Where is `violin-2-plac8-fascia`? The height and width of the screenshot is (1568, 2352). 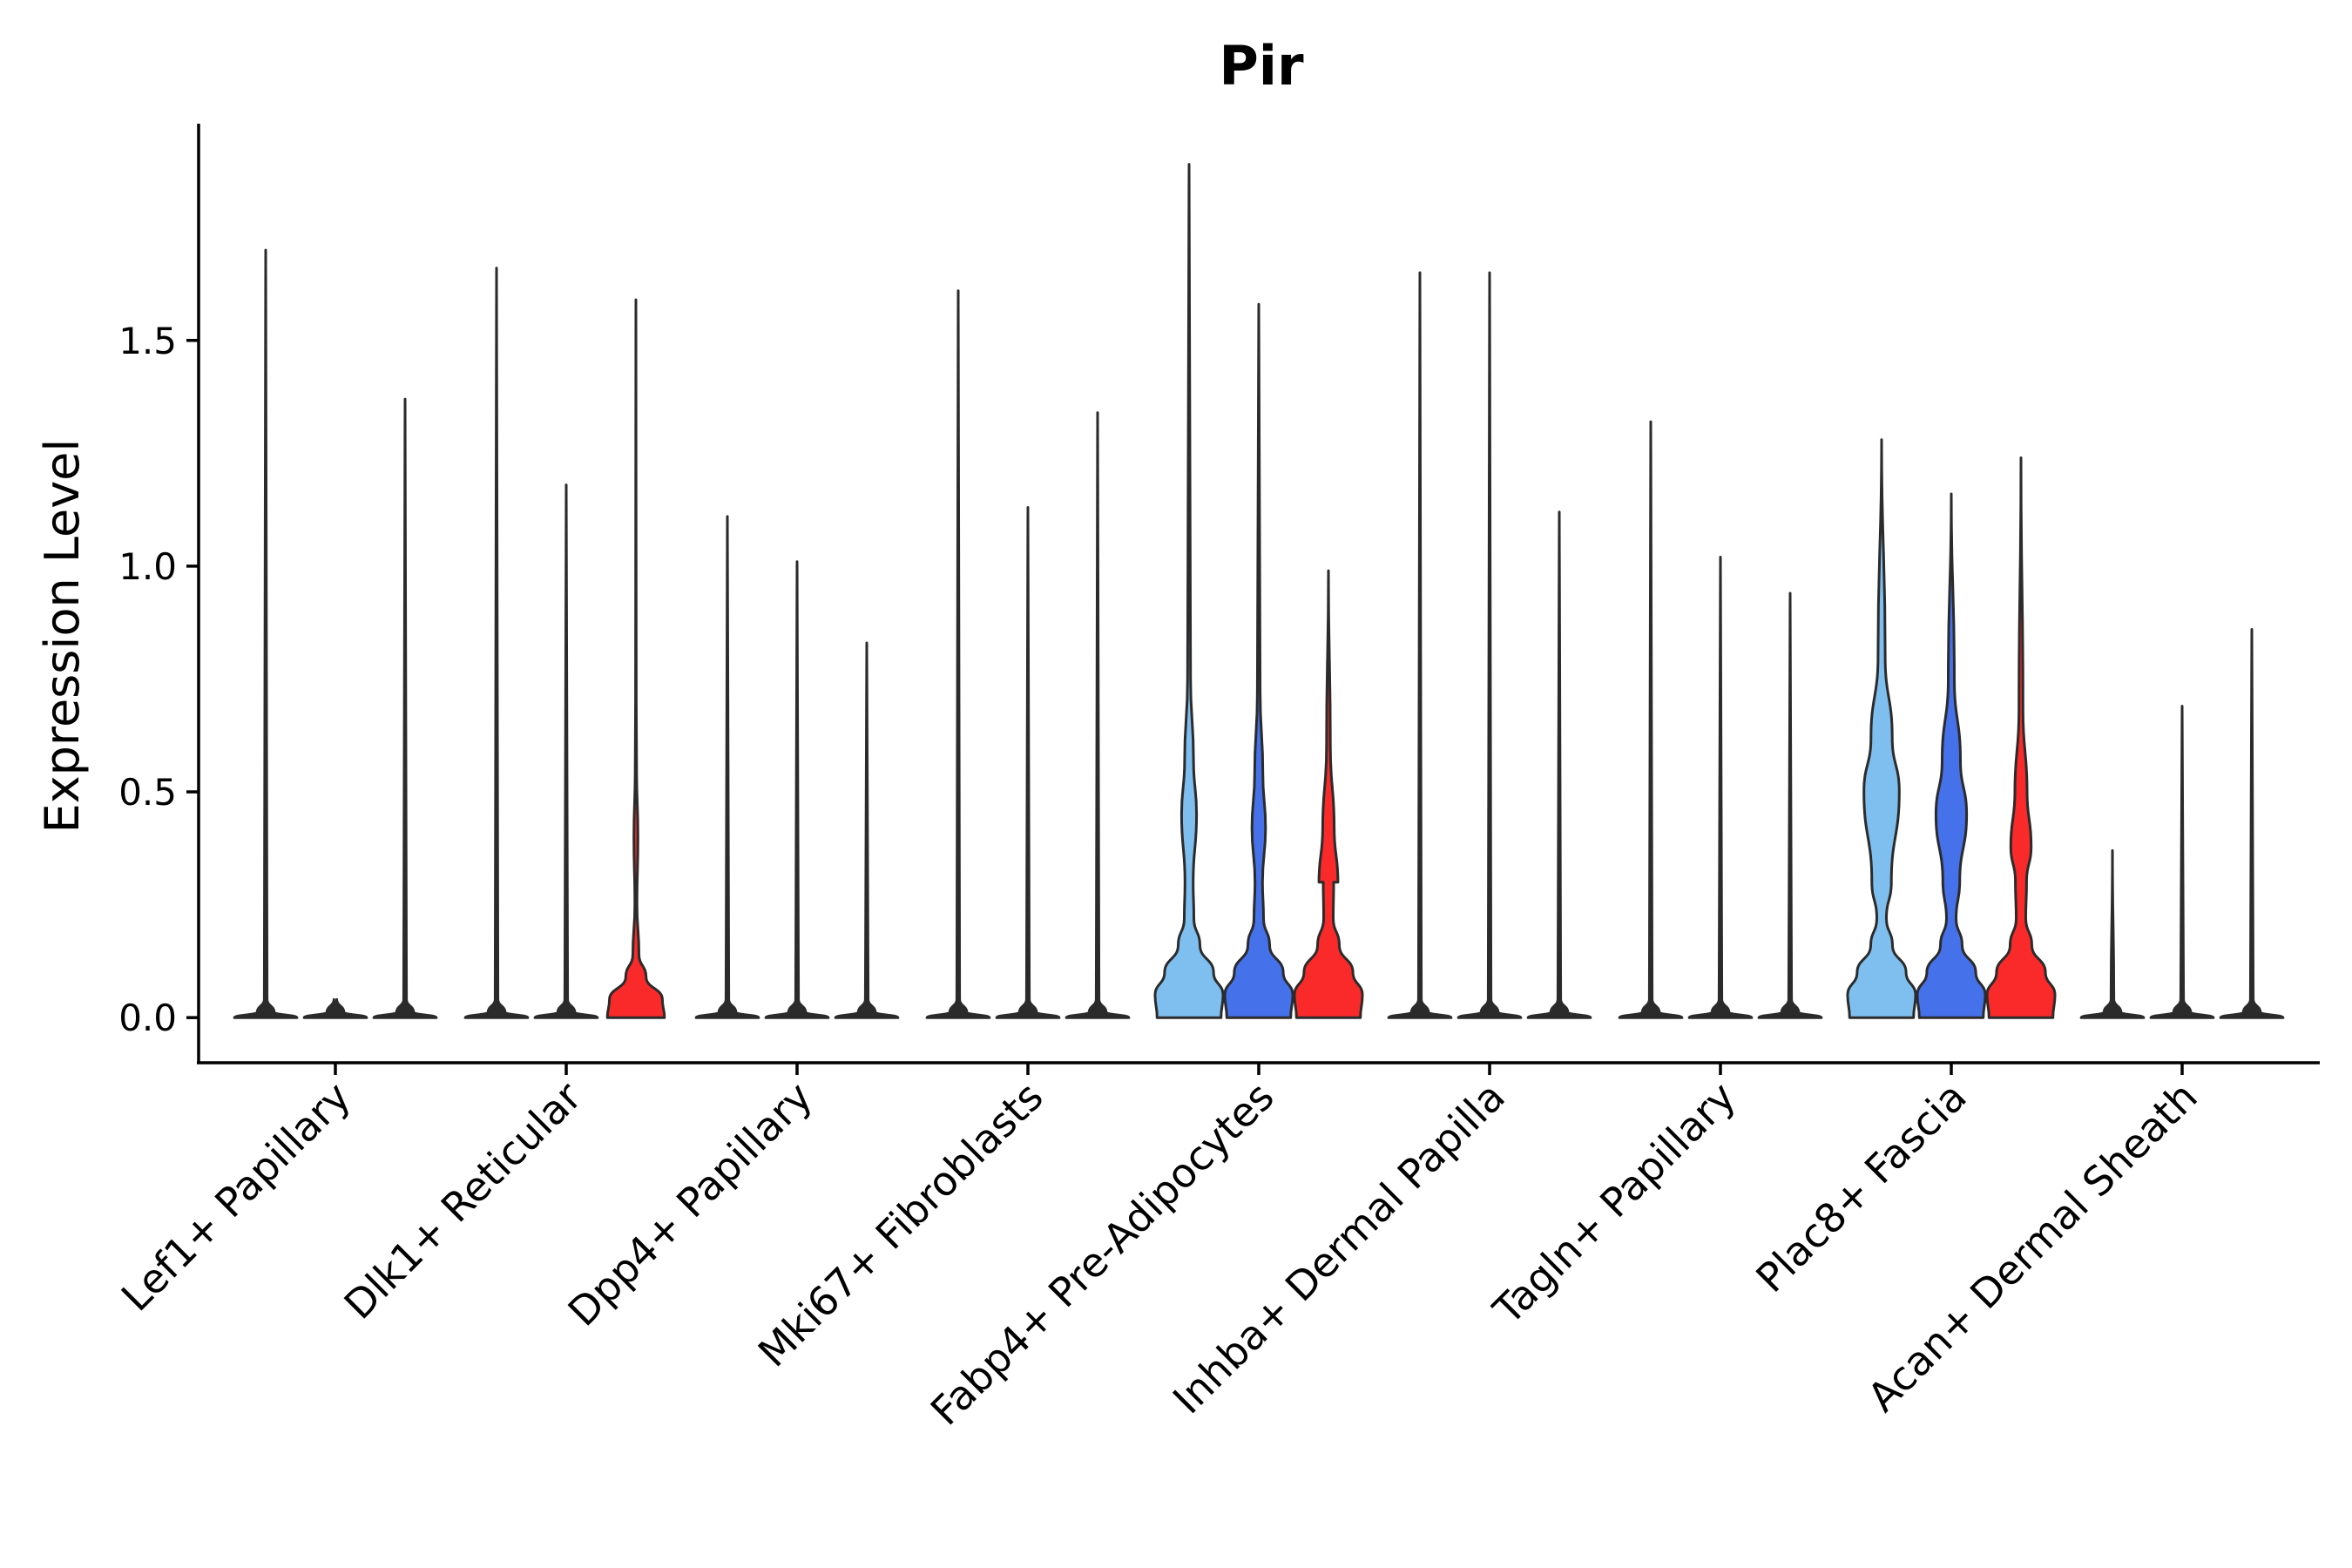
violin-2-plac8-fascia is located at coordinates (1952, 756).